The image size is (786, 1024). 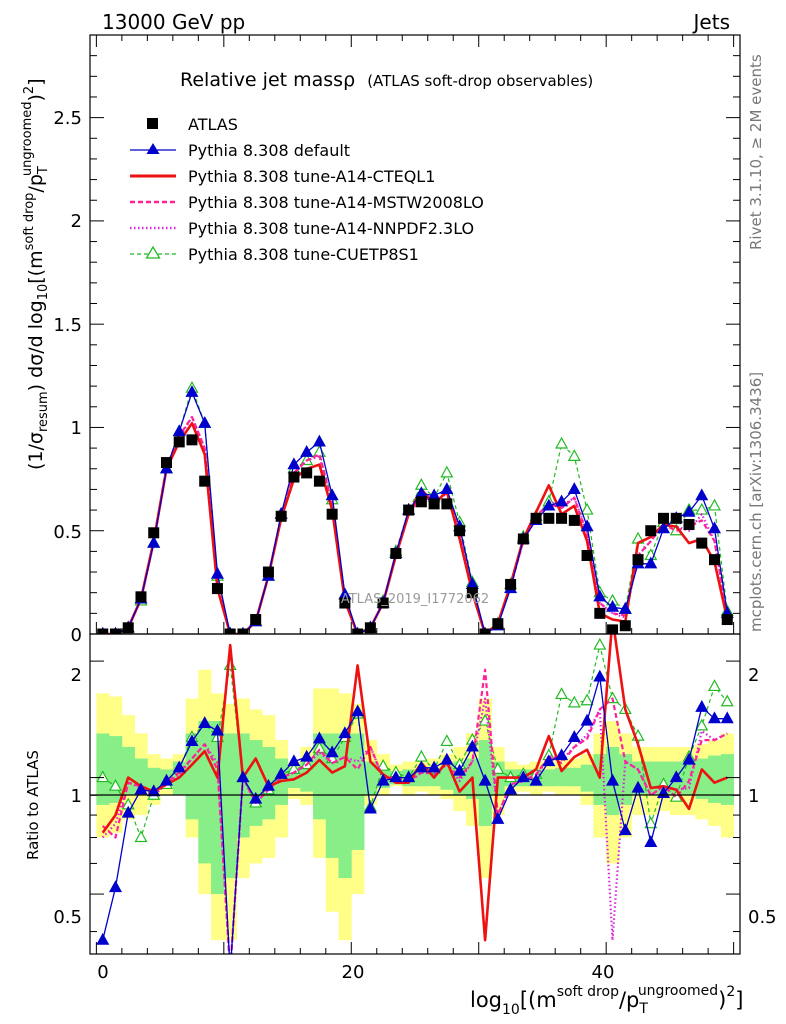 What do you see at coordinates (311, 176) in the screenshot?
I see `legend-cteql1-label: Pythia 8.308 tune-A14-CTEQL1` at bounding box center [311, 176].